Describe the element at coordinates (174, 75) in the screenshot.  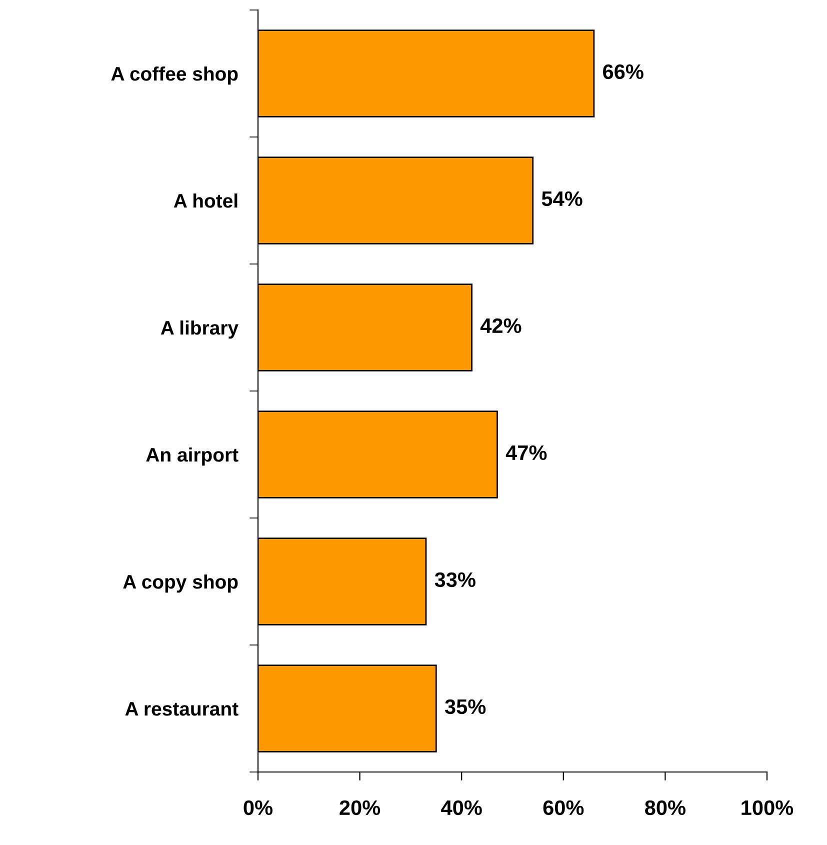
I see `y-tick-label: A coffee shop` at that location.